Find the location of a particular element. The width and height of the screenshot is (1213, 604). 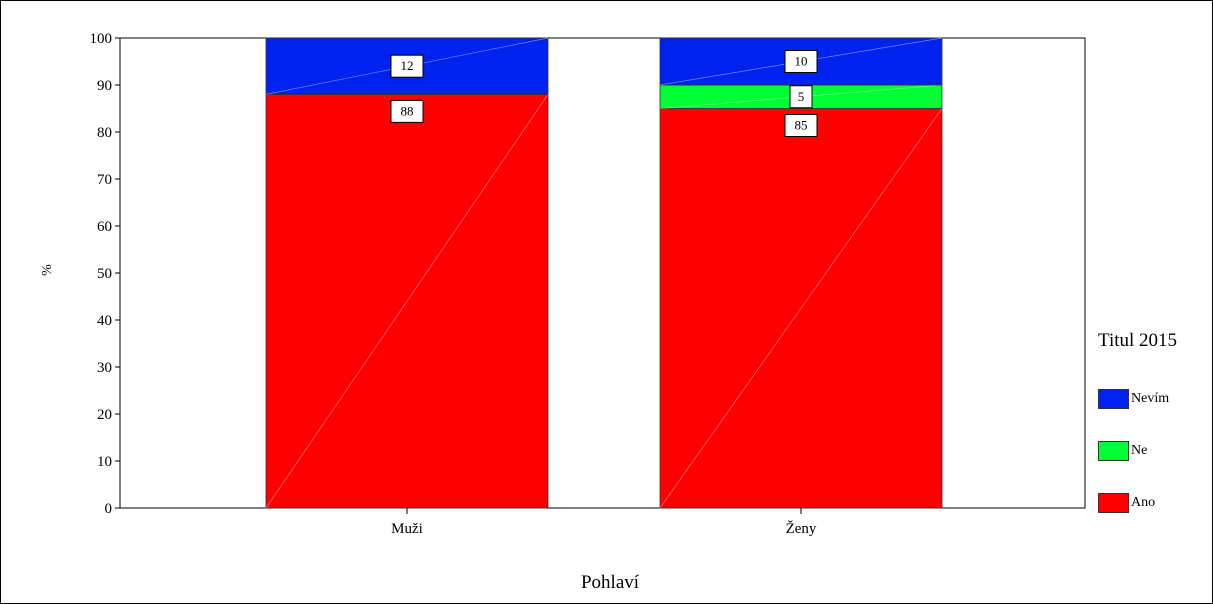

data-label: 85 is located at coordinates (801, 125).